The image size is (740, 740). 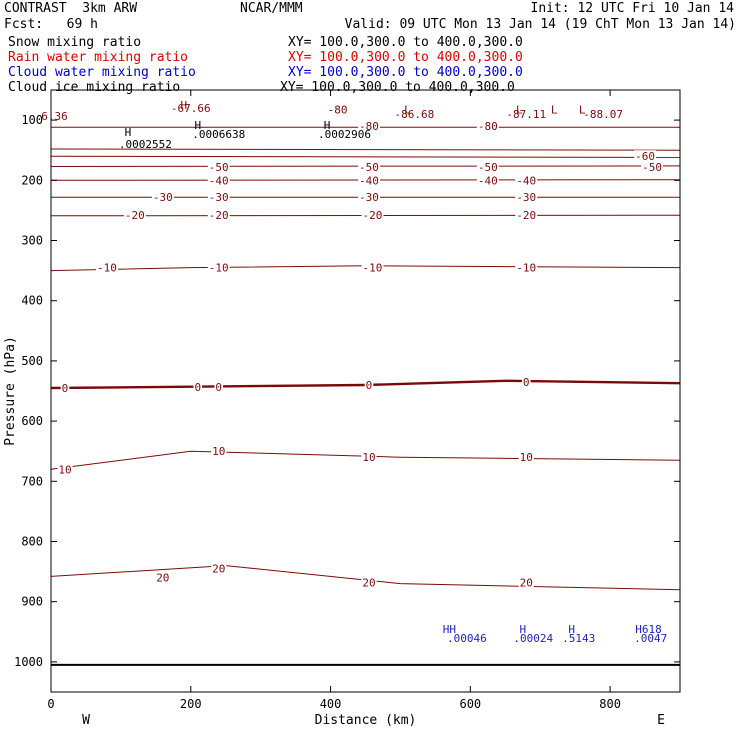 What do you see at coordinates (405, 57) in the screenshot?
I see `rain-field-xy: XY= 100.0,300.0 to 400.0,300.0` at bounding box center [405, 57].